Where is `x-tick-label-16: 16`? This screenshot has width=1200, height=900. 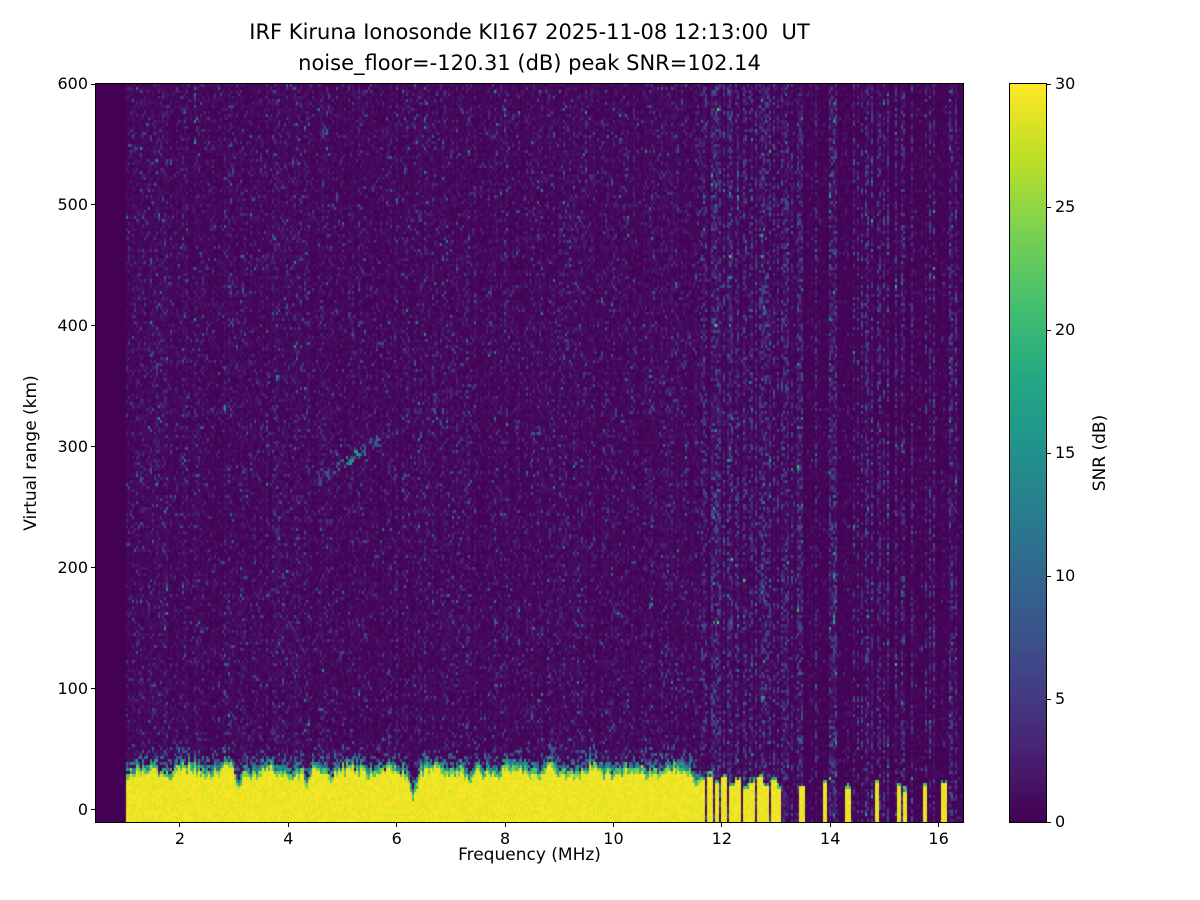 x-tick-label-16: 16 is located at coordinates (938, 838).